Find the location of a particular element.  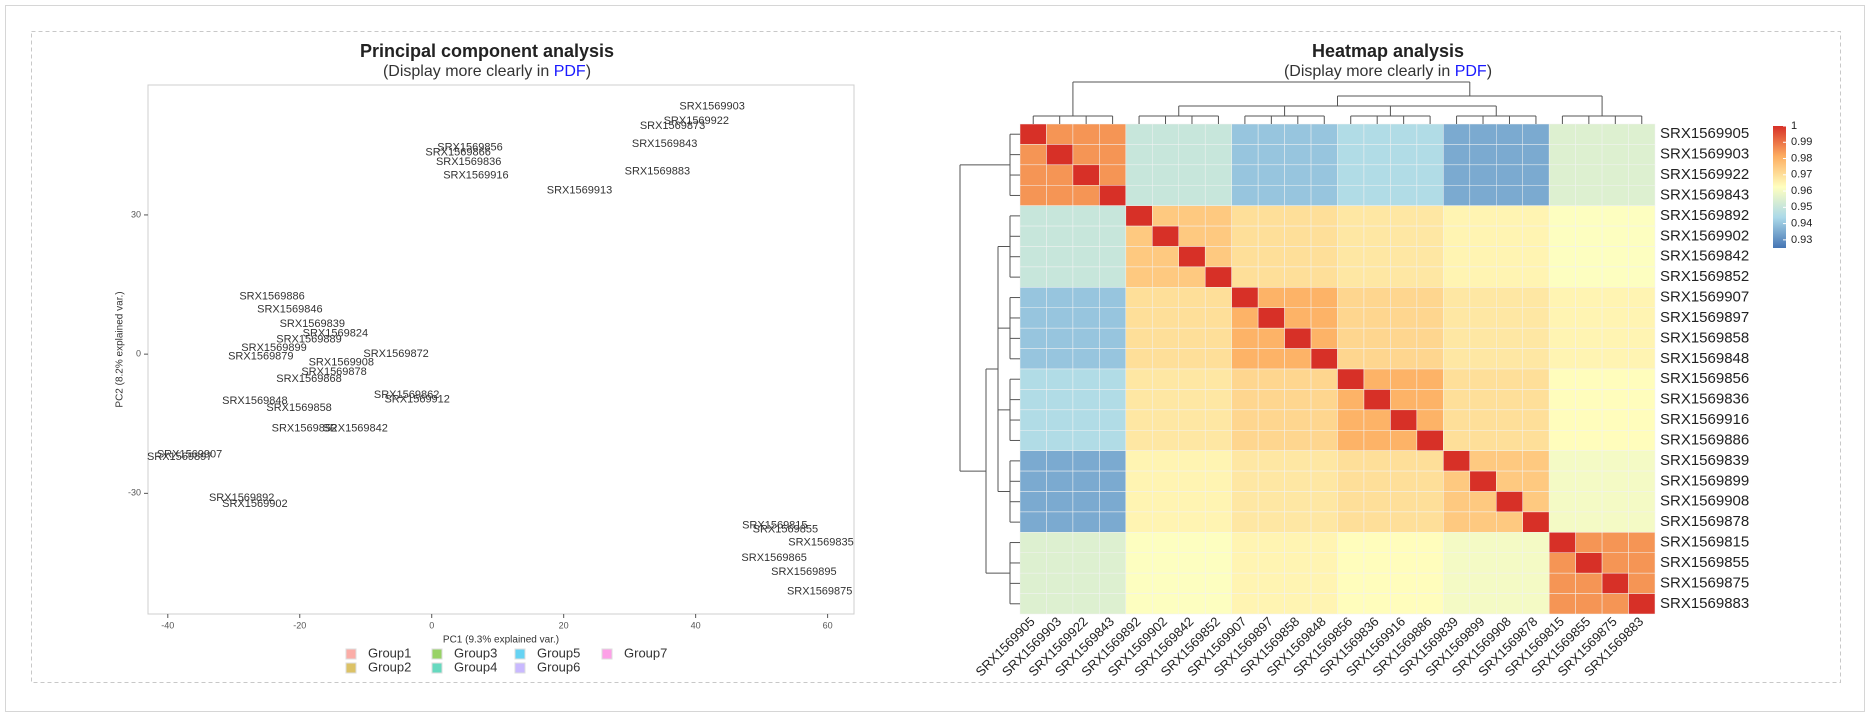

point-label: SRX1569856 is located at coordinates (469, 148).